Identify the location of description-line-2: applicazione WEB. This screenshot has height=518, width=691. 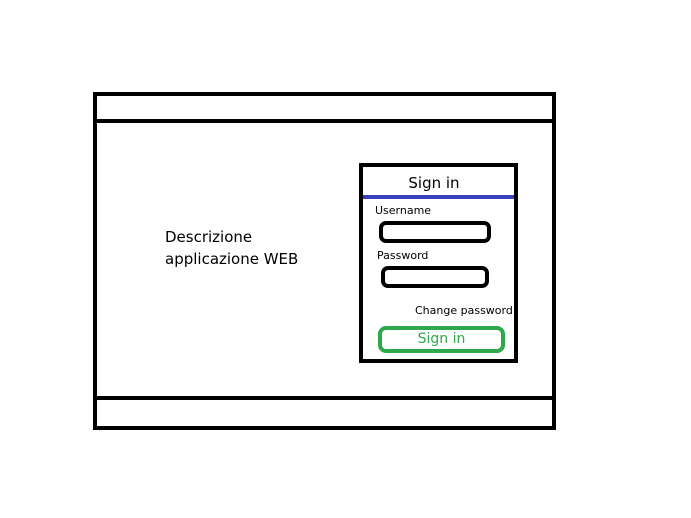
(232, 259).